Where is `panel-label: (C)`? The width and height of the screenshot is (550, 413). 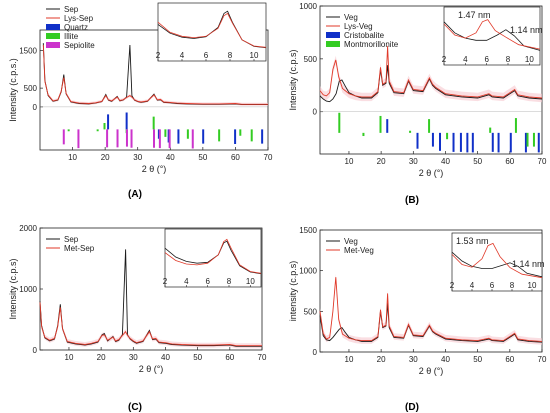
panel-label: (C) is located at coordinates (135, 407).